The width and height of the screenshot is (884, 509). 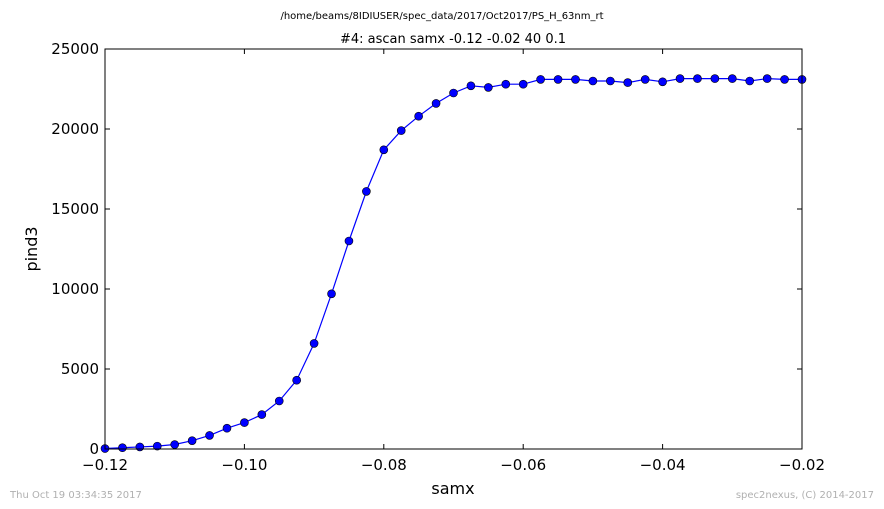 What do you see at coordinates (663, 465) in the screenshot?
I see `x-tick-label: −0.04` at bounding box center [663, 465].